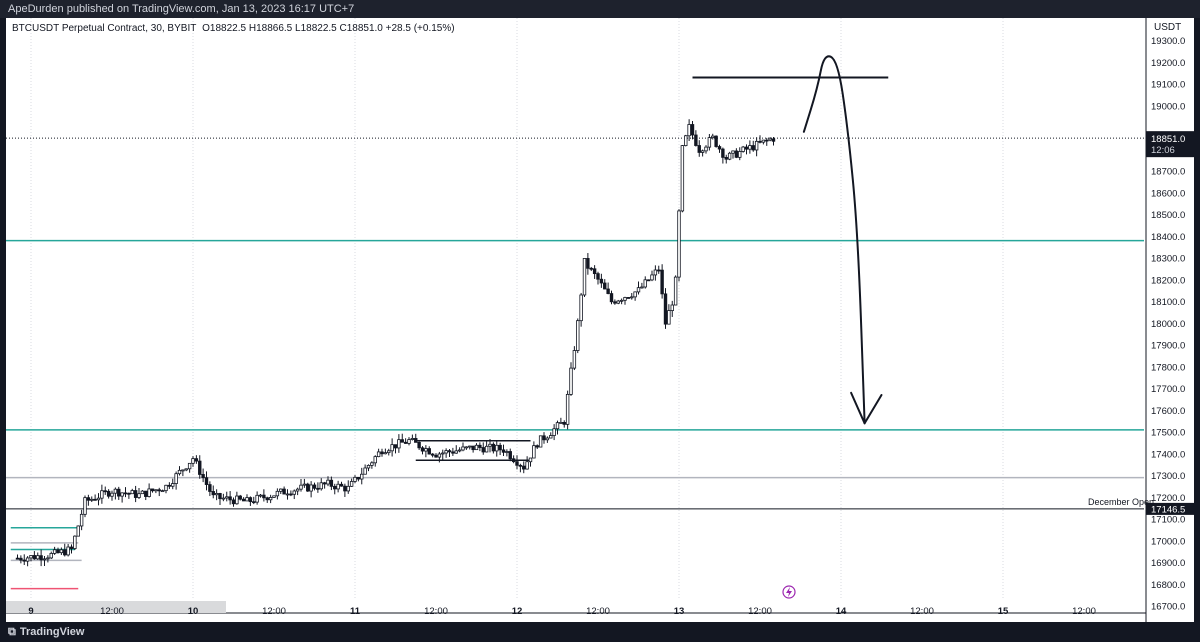 The height and width of the screenshot is (642, 1200). What do you see at coordinates (1170, 144) in the screenshot?
I see `last-price-tag` at bounding box center [1170, 144].